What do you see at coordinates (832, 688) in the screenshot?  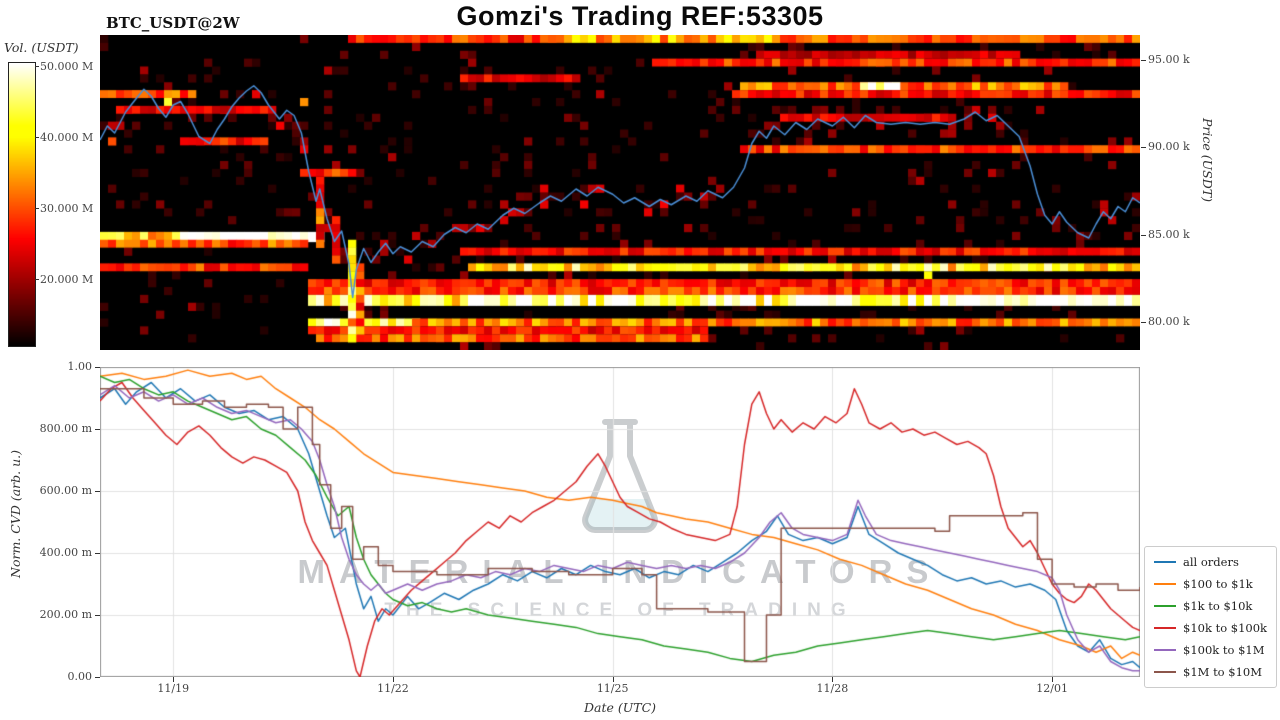 I see `date-tick-label: 11/28` at bounding box center [832, 688].